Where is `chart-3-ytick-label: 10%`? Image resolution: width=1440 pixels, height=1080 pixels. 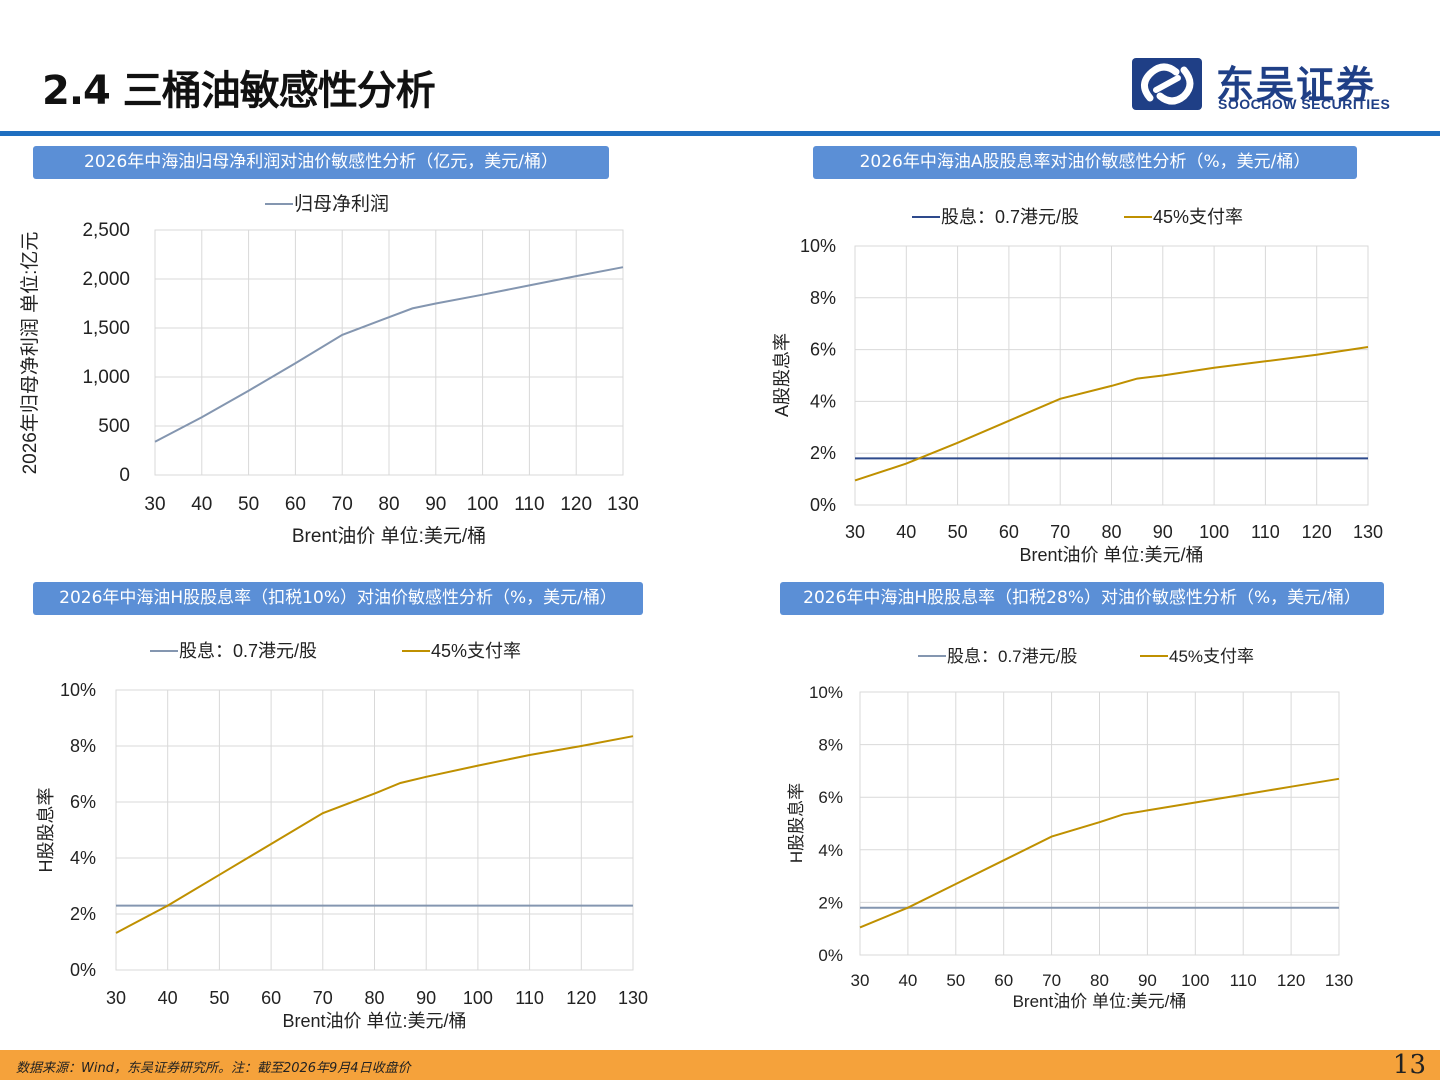
chart-3-ytick-label: 10% is located at coordinates (78, 690).